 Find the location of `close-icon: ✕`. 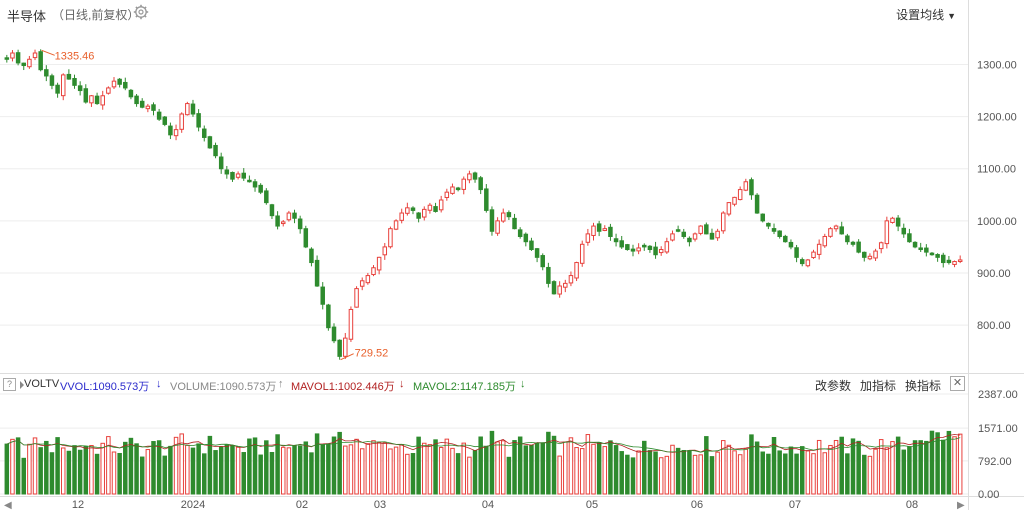

close-icon: ✕ is located at coordinates (957, 383).